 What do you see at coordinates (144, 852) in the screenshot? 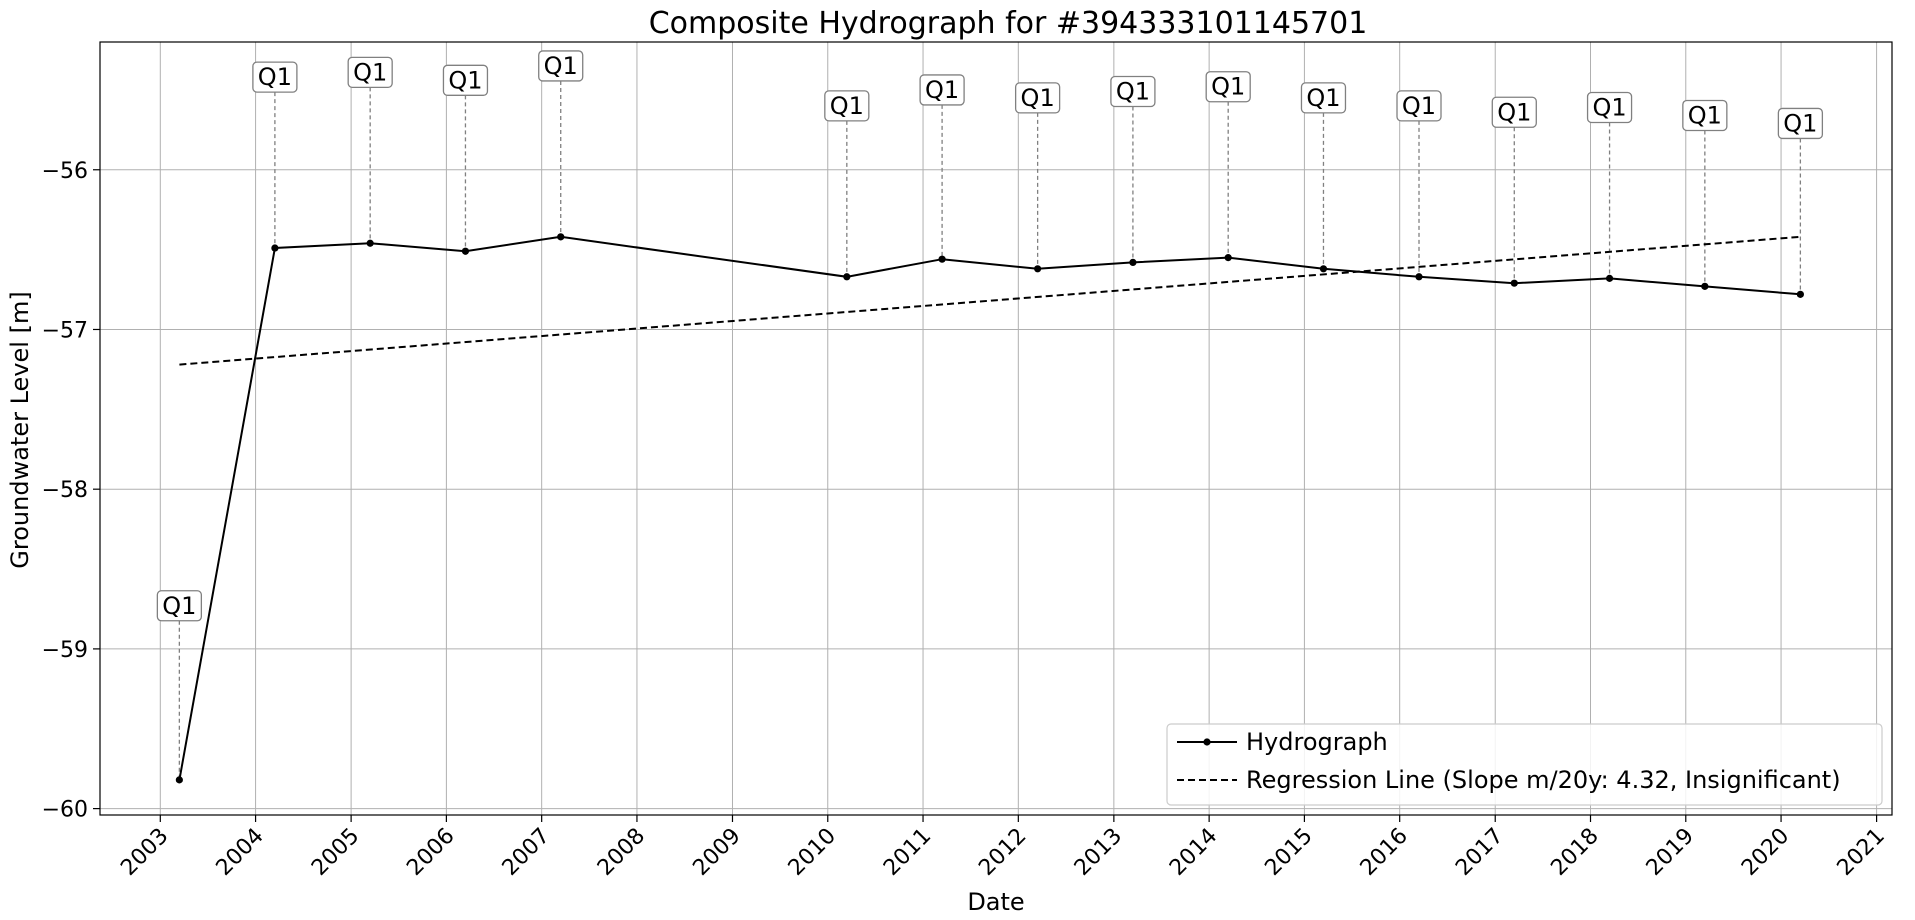
I see `x-tick-label: 2003` at bounding box center [144, 852].